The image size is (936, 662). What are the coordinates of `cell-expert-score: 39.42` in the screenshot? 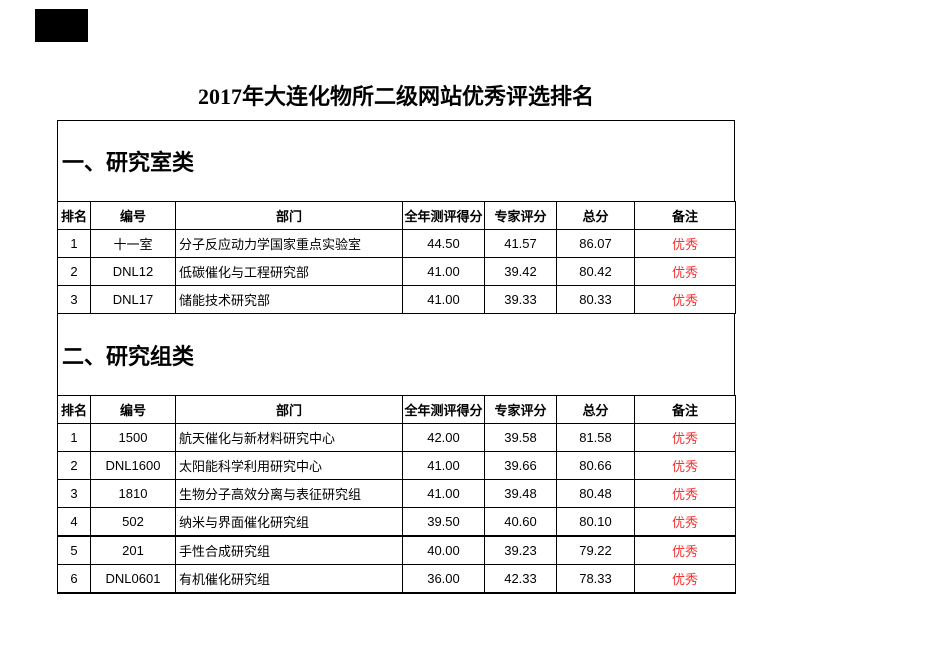 It's located at (520, 271).